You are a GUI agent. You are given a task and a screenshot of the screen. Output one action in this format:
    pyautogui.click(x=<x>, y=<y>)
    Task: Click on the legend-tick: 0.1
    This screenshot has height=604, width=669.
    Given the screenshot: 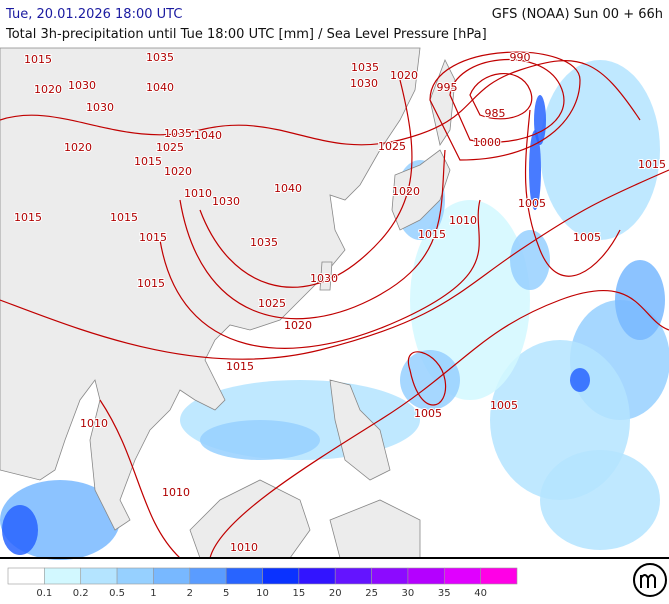 What is the action you would take?
    pyautogui.click(x=44, y=593)
    